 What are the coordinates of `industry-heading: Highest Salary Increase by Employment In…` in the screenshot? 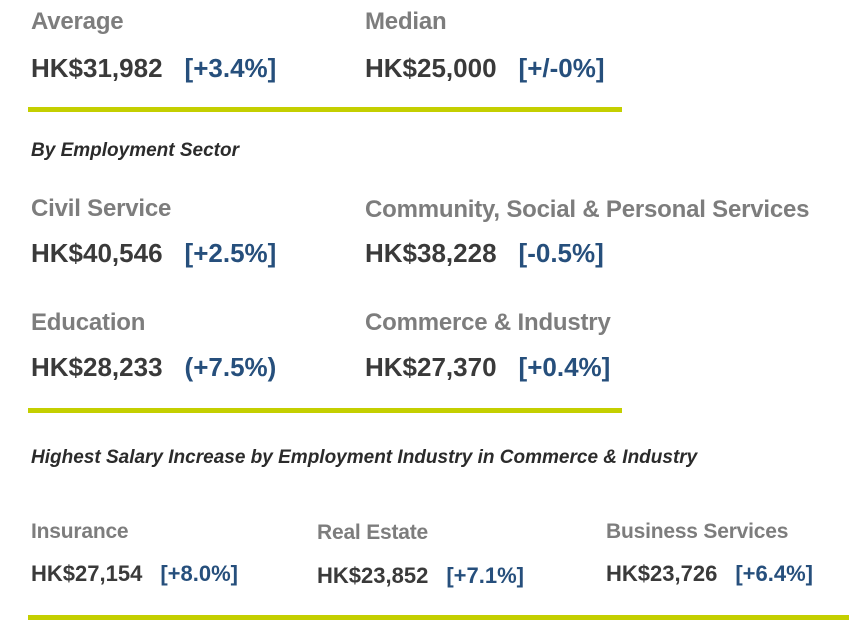 It's located at (364, 457).